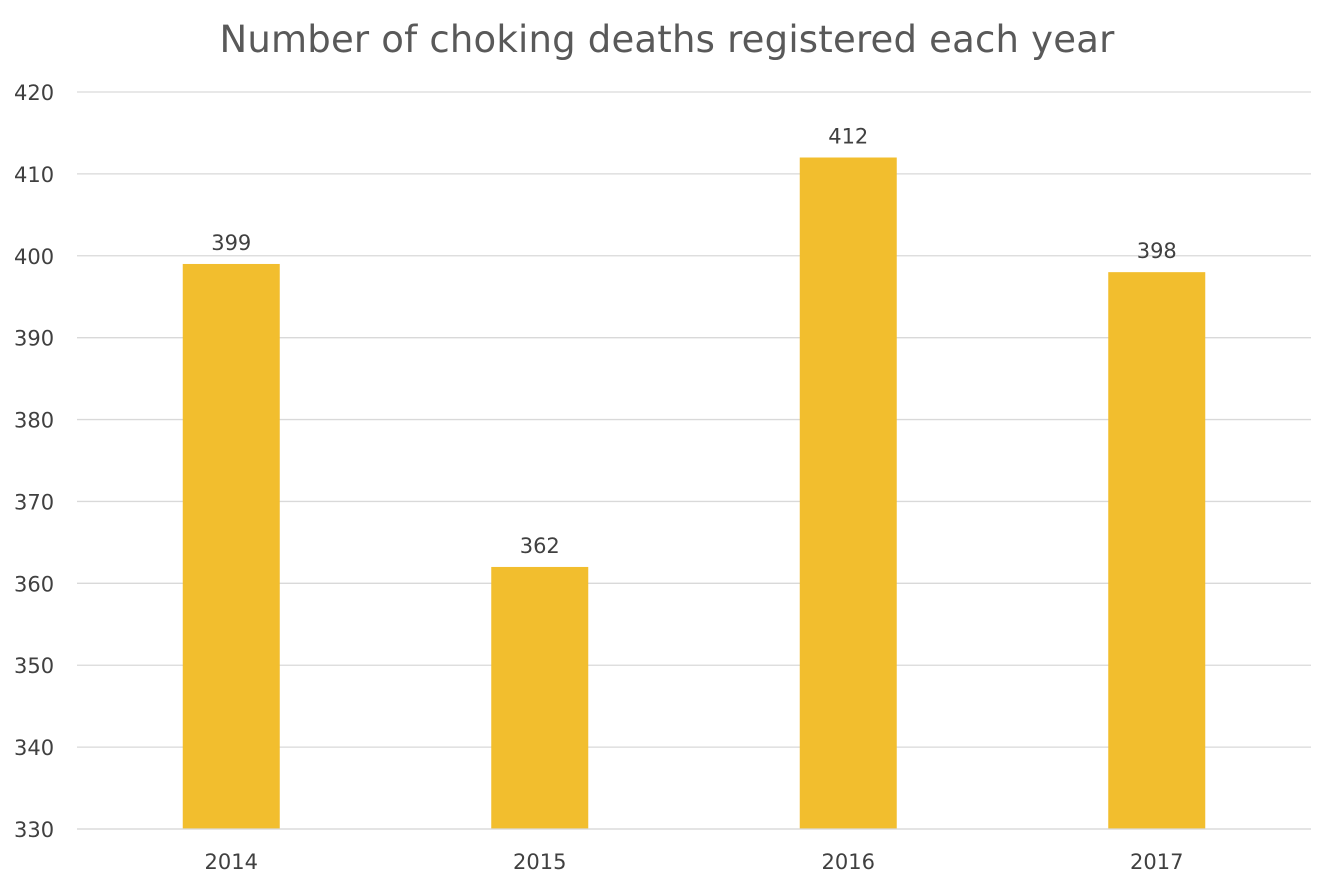 This screenshot has width=1334, height=889. What do you see at coordinates (540, 546) in the screenshot?
I see `data-label-2015: 362` at bounding box center [540, 546].